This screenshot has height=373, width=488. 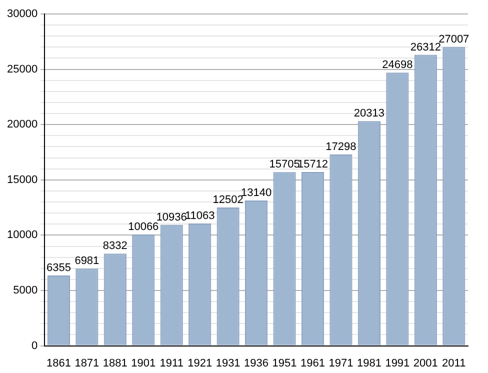 What do you see at coordinates (312, 363) in the screenshot?
I see `x-tick-label: 1961` at bounding box center [312, 363].